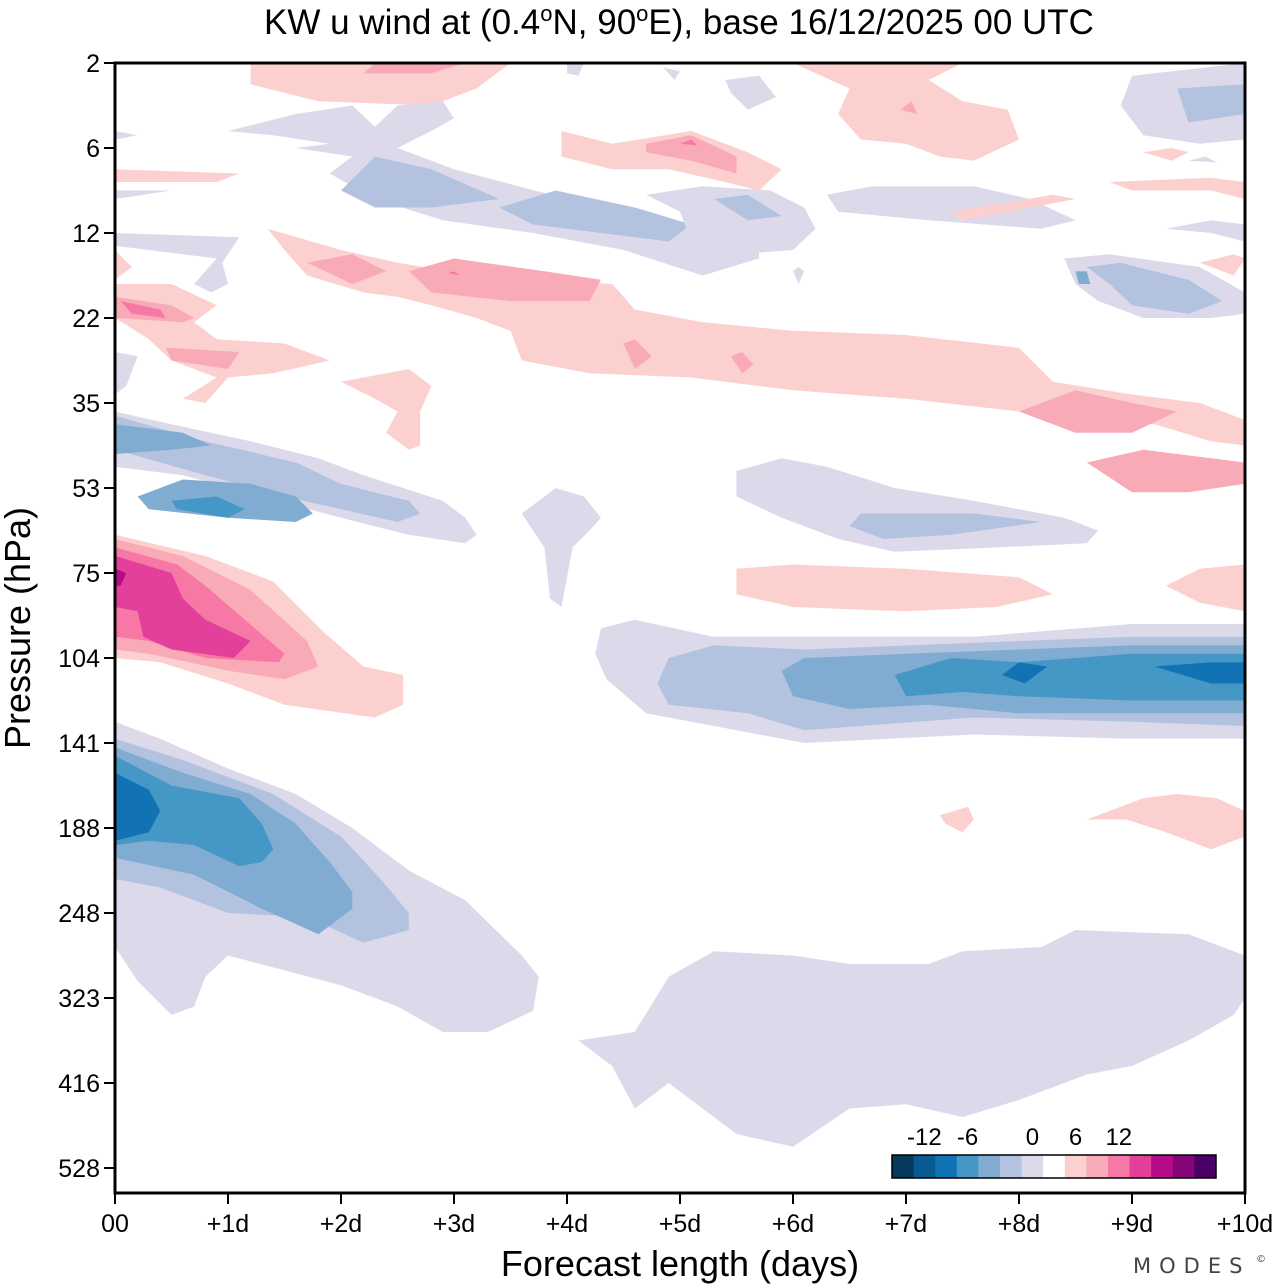 This screenshot has height=1286, width=1280. Describe the element at coordinates (906, 1224) in the screenshot. I see `x-tick-label: +7d` at that location.